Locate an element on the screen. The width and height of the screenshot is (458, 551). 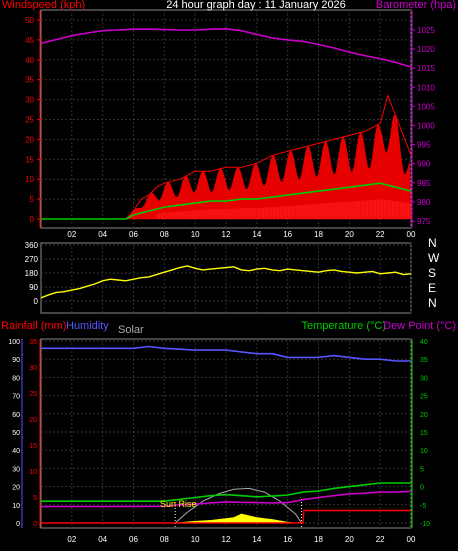
temperature-tick-label: 25 is located at coordinates (424, 397).